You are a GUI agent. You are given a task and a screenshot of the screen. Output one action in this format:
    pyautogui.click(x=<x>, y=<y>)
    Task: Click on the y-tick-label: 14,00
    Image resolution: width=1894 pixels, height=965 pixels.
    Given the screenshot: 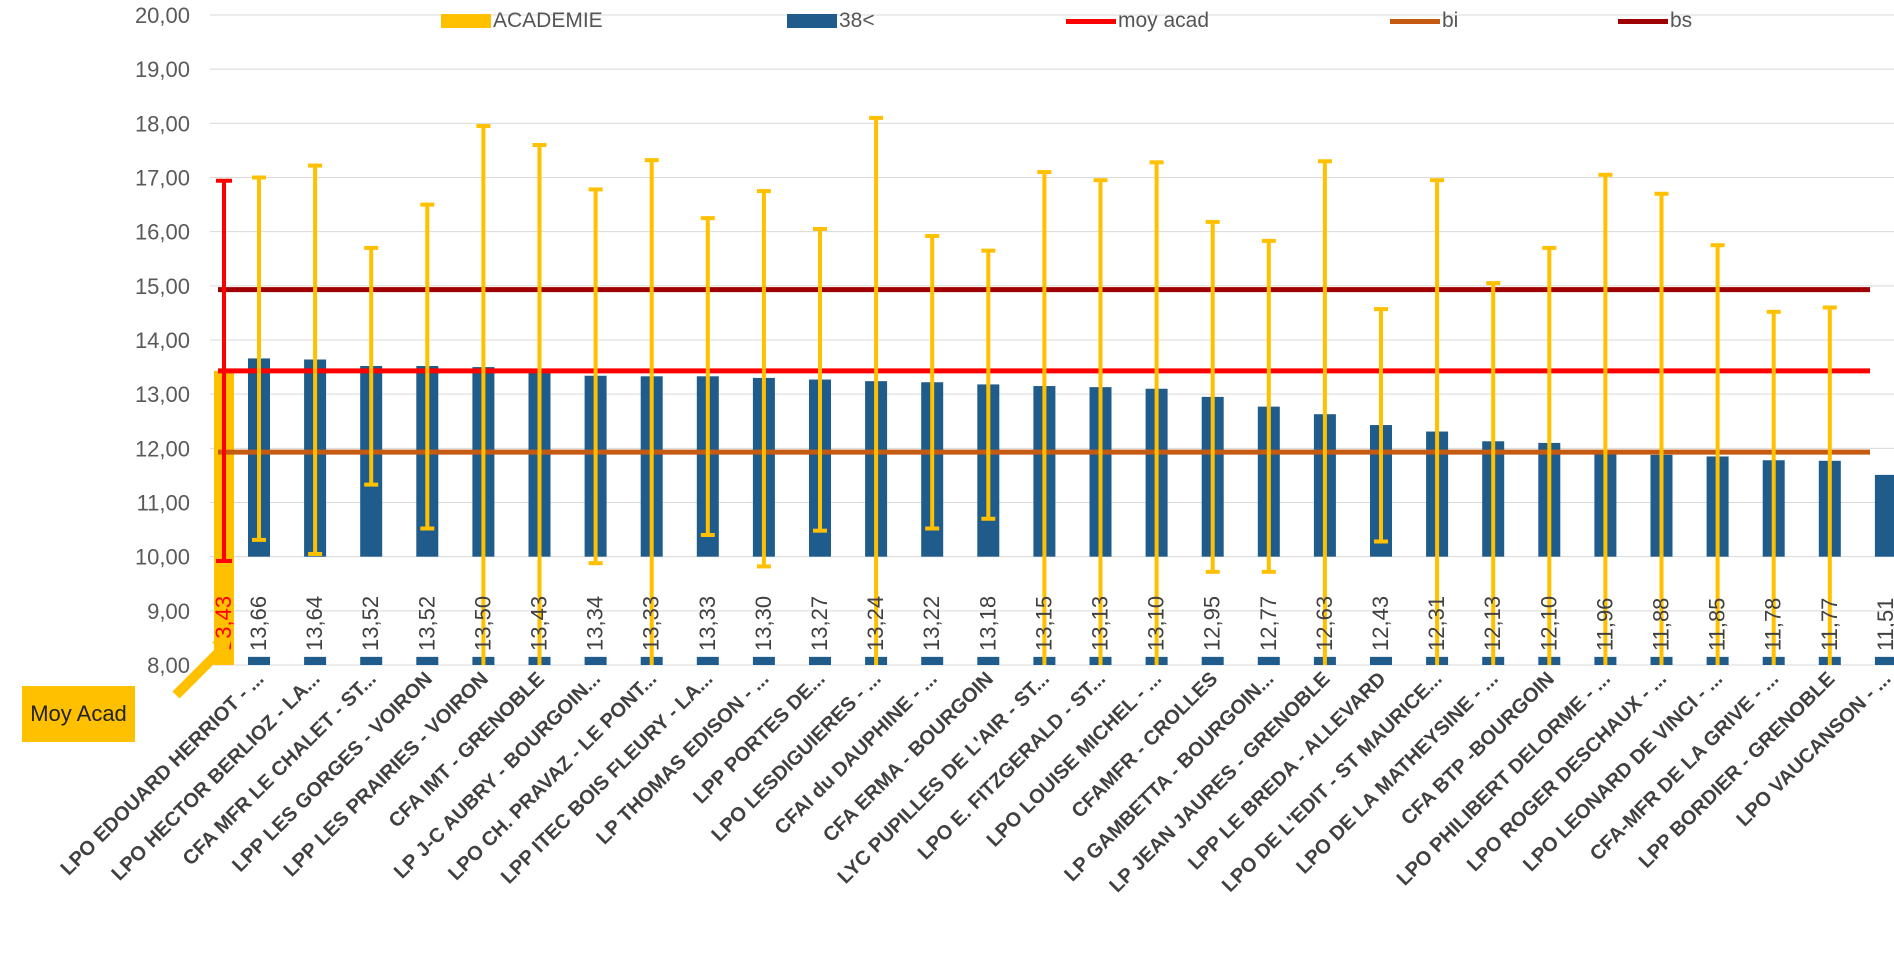 What is the action you would take?
    pyautogui.click(x=162, y=340)
    